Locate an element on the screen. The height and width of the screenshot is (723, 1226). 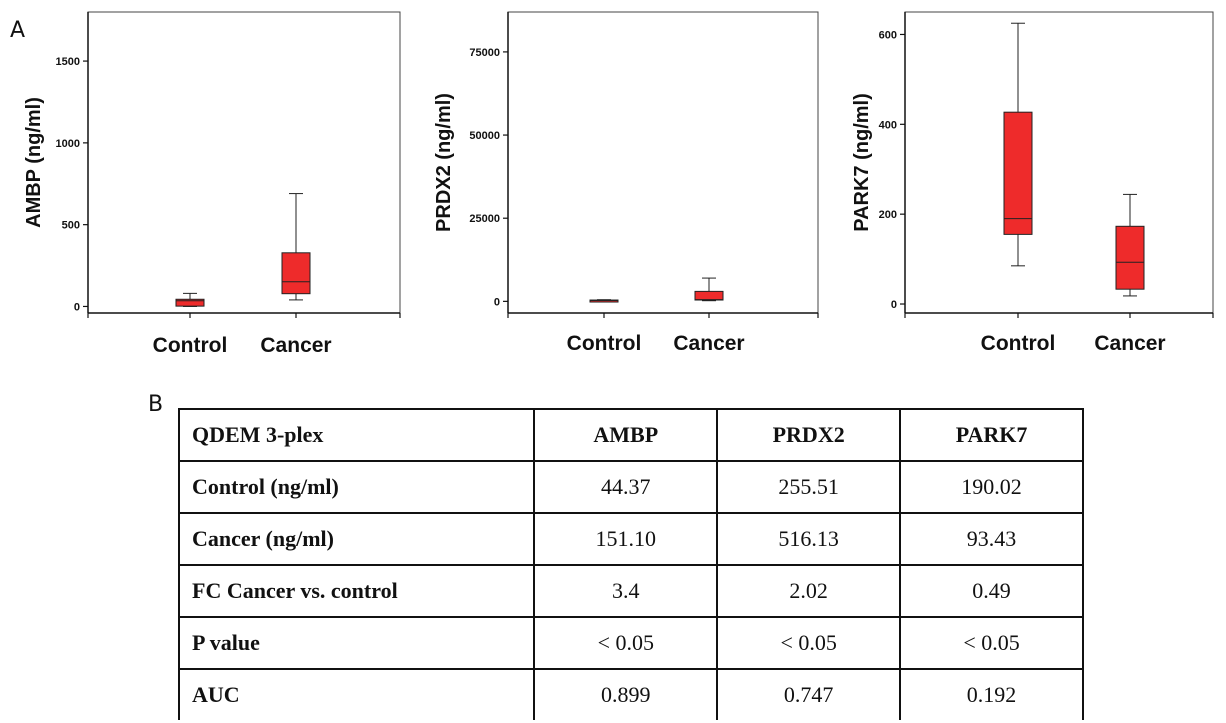
table-cell: 516.13 is located at coordinates (809, 539).